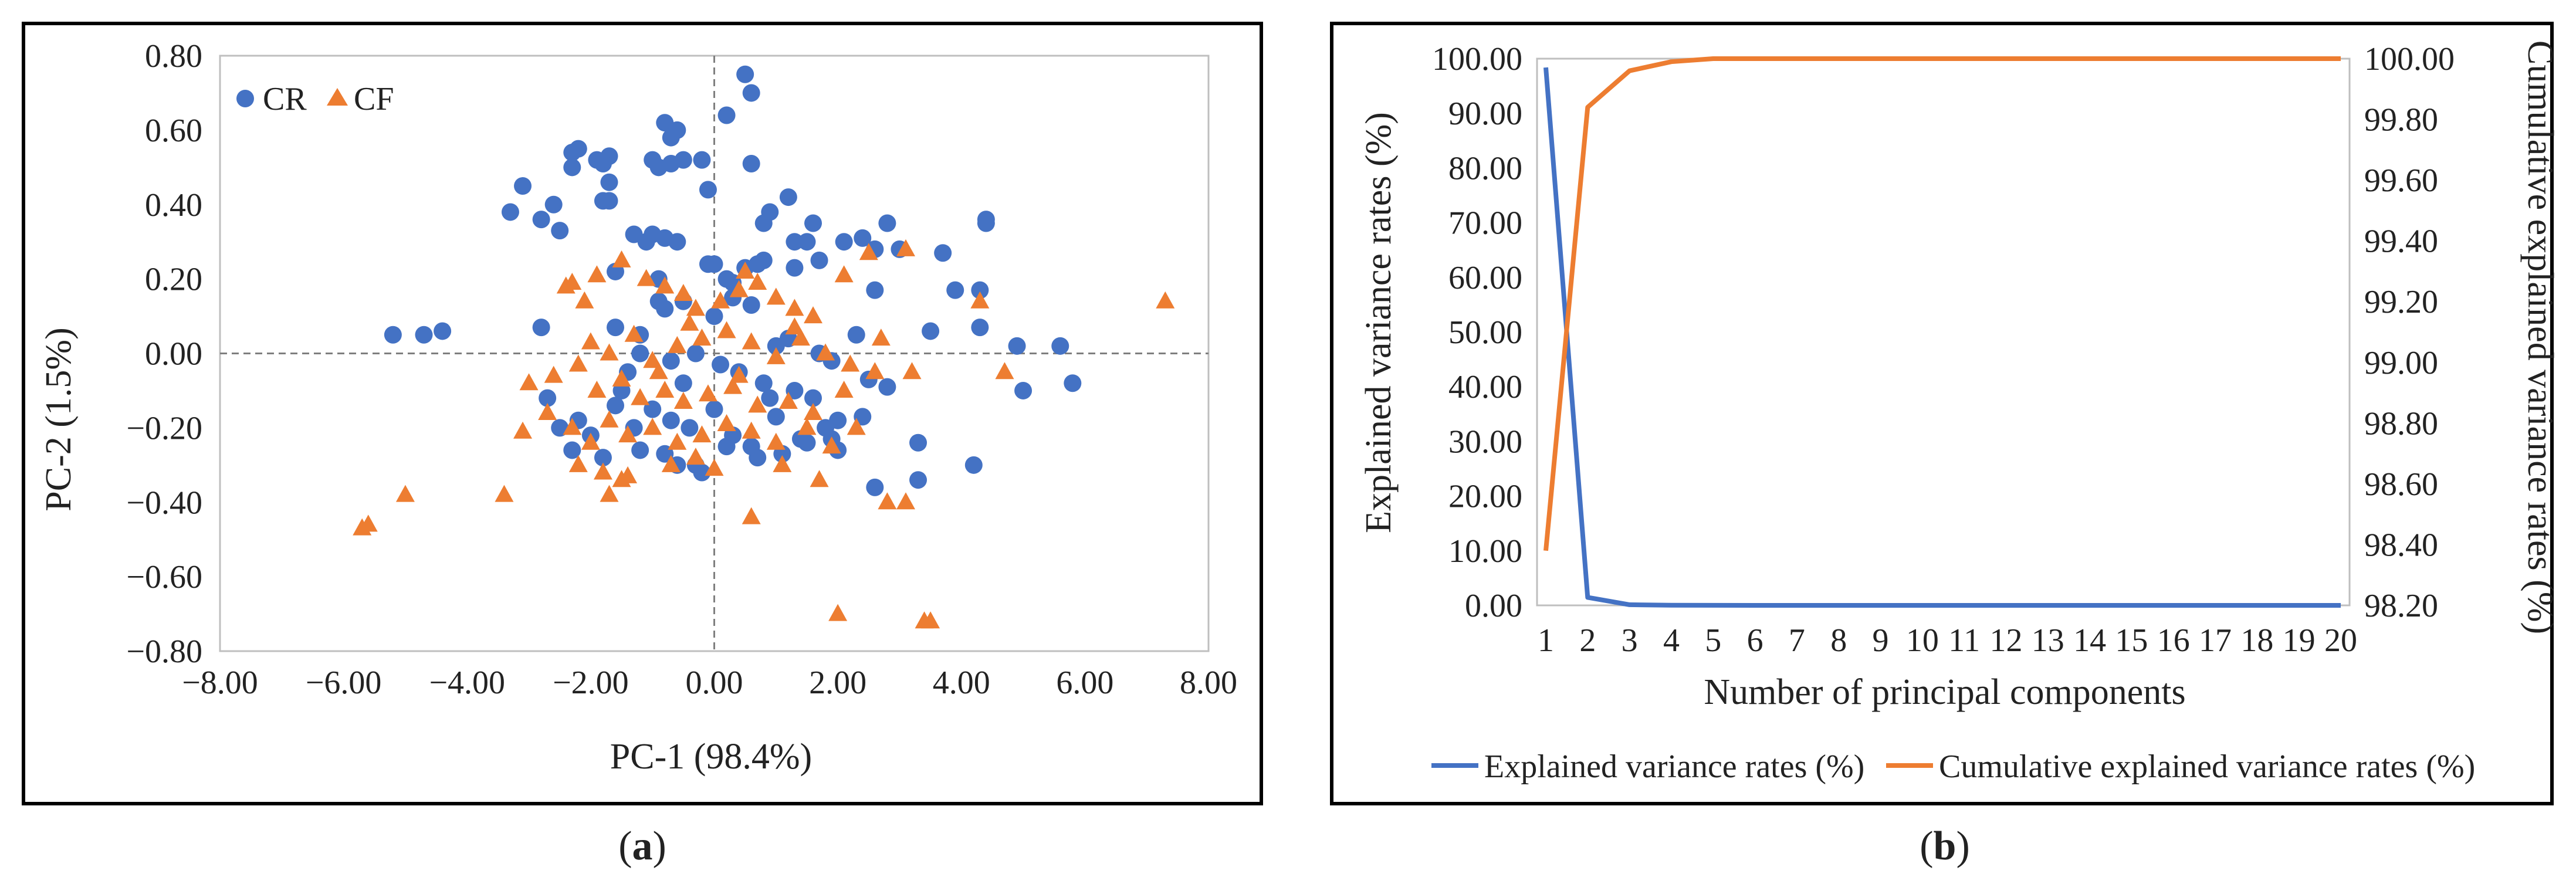 This screenshot has width=2576, height=884. What do you see at coordinates (837, 683) in the screenshot?
I see `panel-a-x-tick-label: 2.00` at bounding box center [837, 683].